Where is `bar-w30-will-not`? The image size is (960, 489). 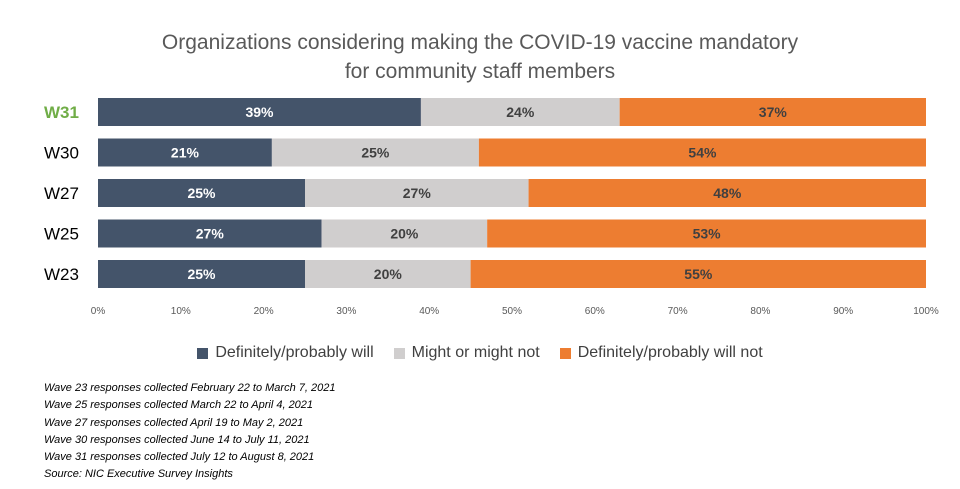
bar-w30-will-not is located at coordinates (702, 152).